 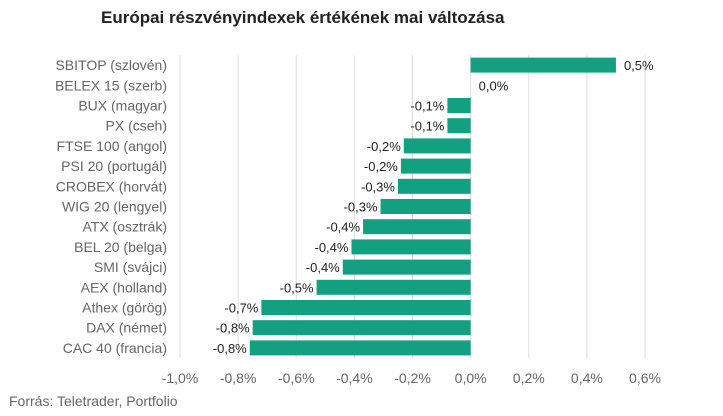 What do you see at coordinates (639, 65) in the screenshot?
I see `data-label: 0,5%` at bounding box center [639, 65].